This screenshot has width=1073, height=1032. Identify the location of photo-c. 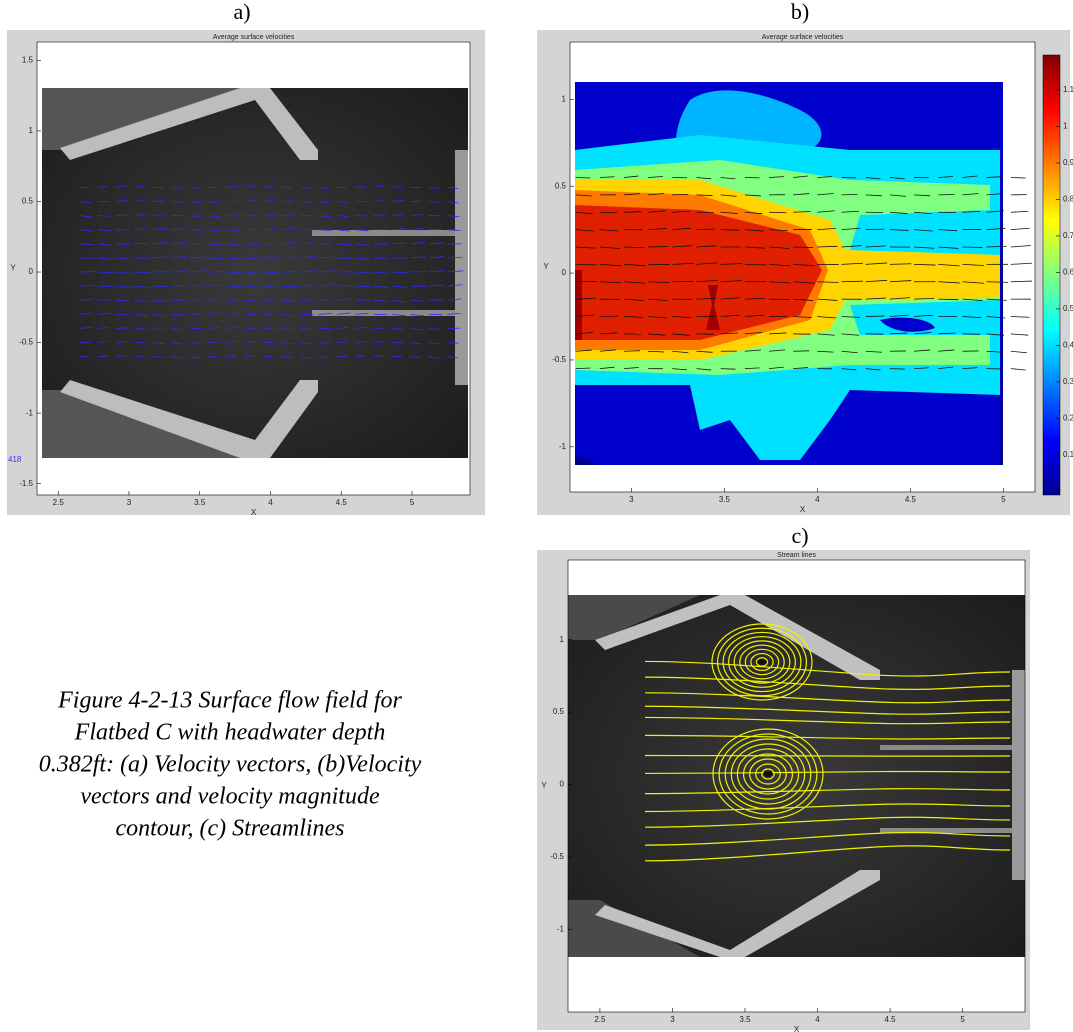
(796, 776).